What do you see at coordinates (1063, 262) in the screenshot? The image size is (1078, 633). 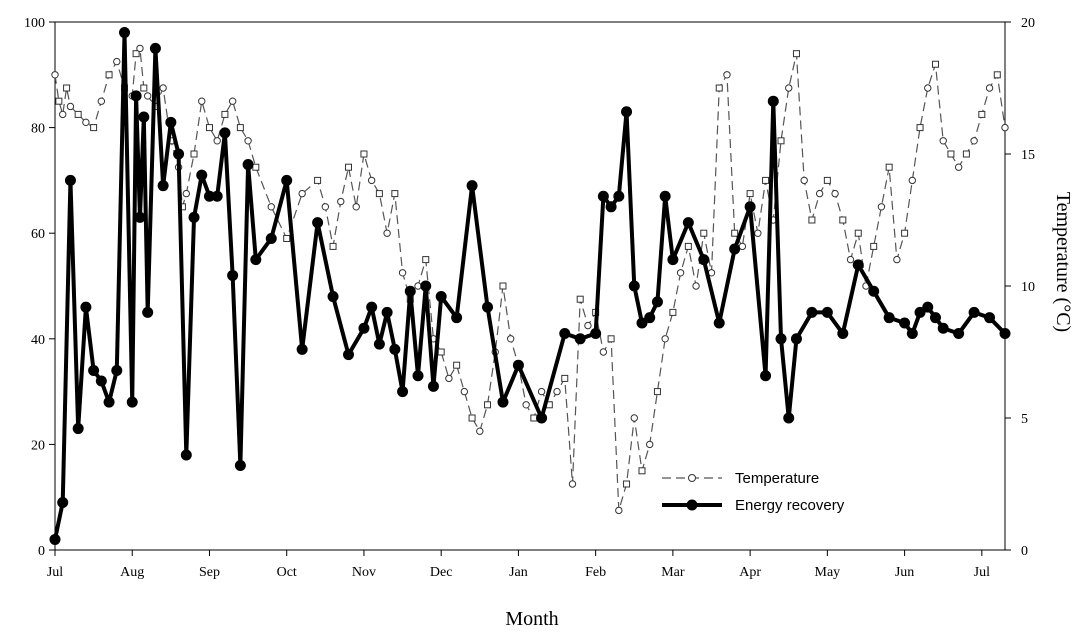 I see `y-right-axis-title: Temperature (°C)` at bounding box center [1063, 262].